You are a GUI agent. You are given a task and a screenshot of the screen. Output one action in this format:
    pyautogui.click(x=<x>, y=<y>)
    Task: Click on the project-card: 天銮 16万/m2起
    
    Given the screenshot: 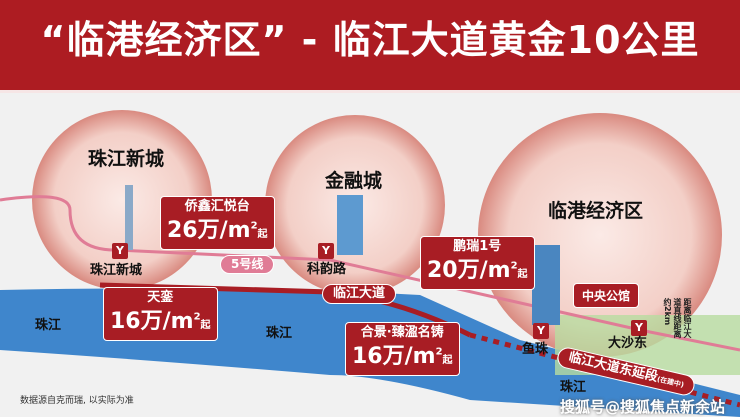 What is the action you would take?
    pyautogui.click(x=160, y=314)
    